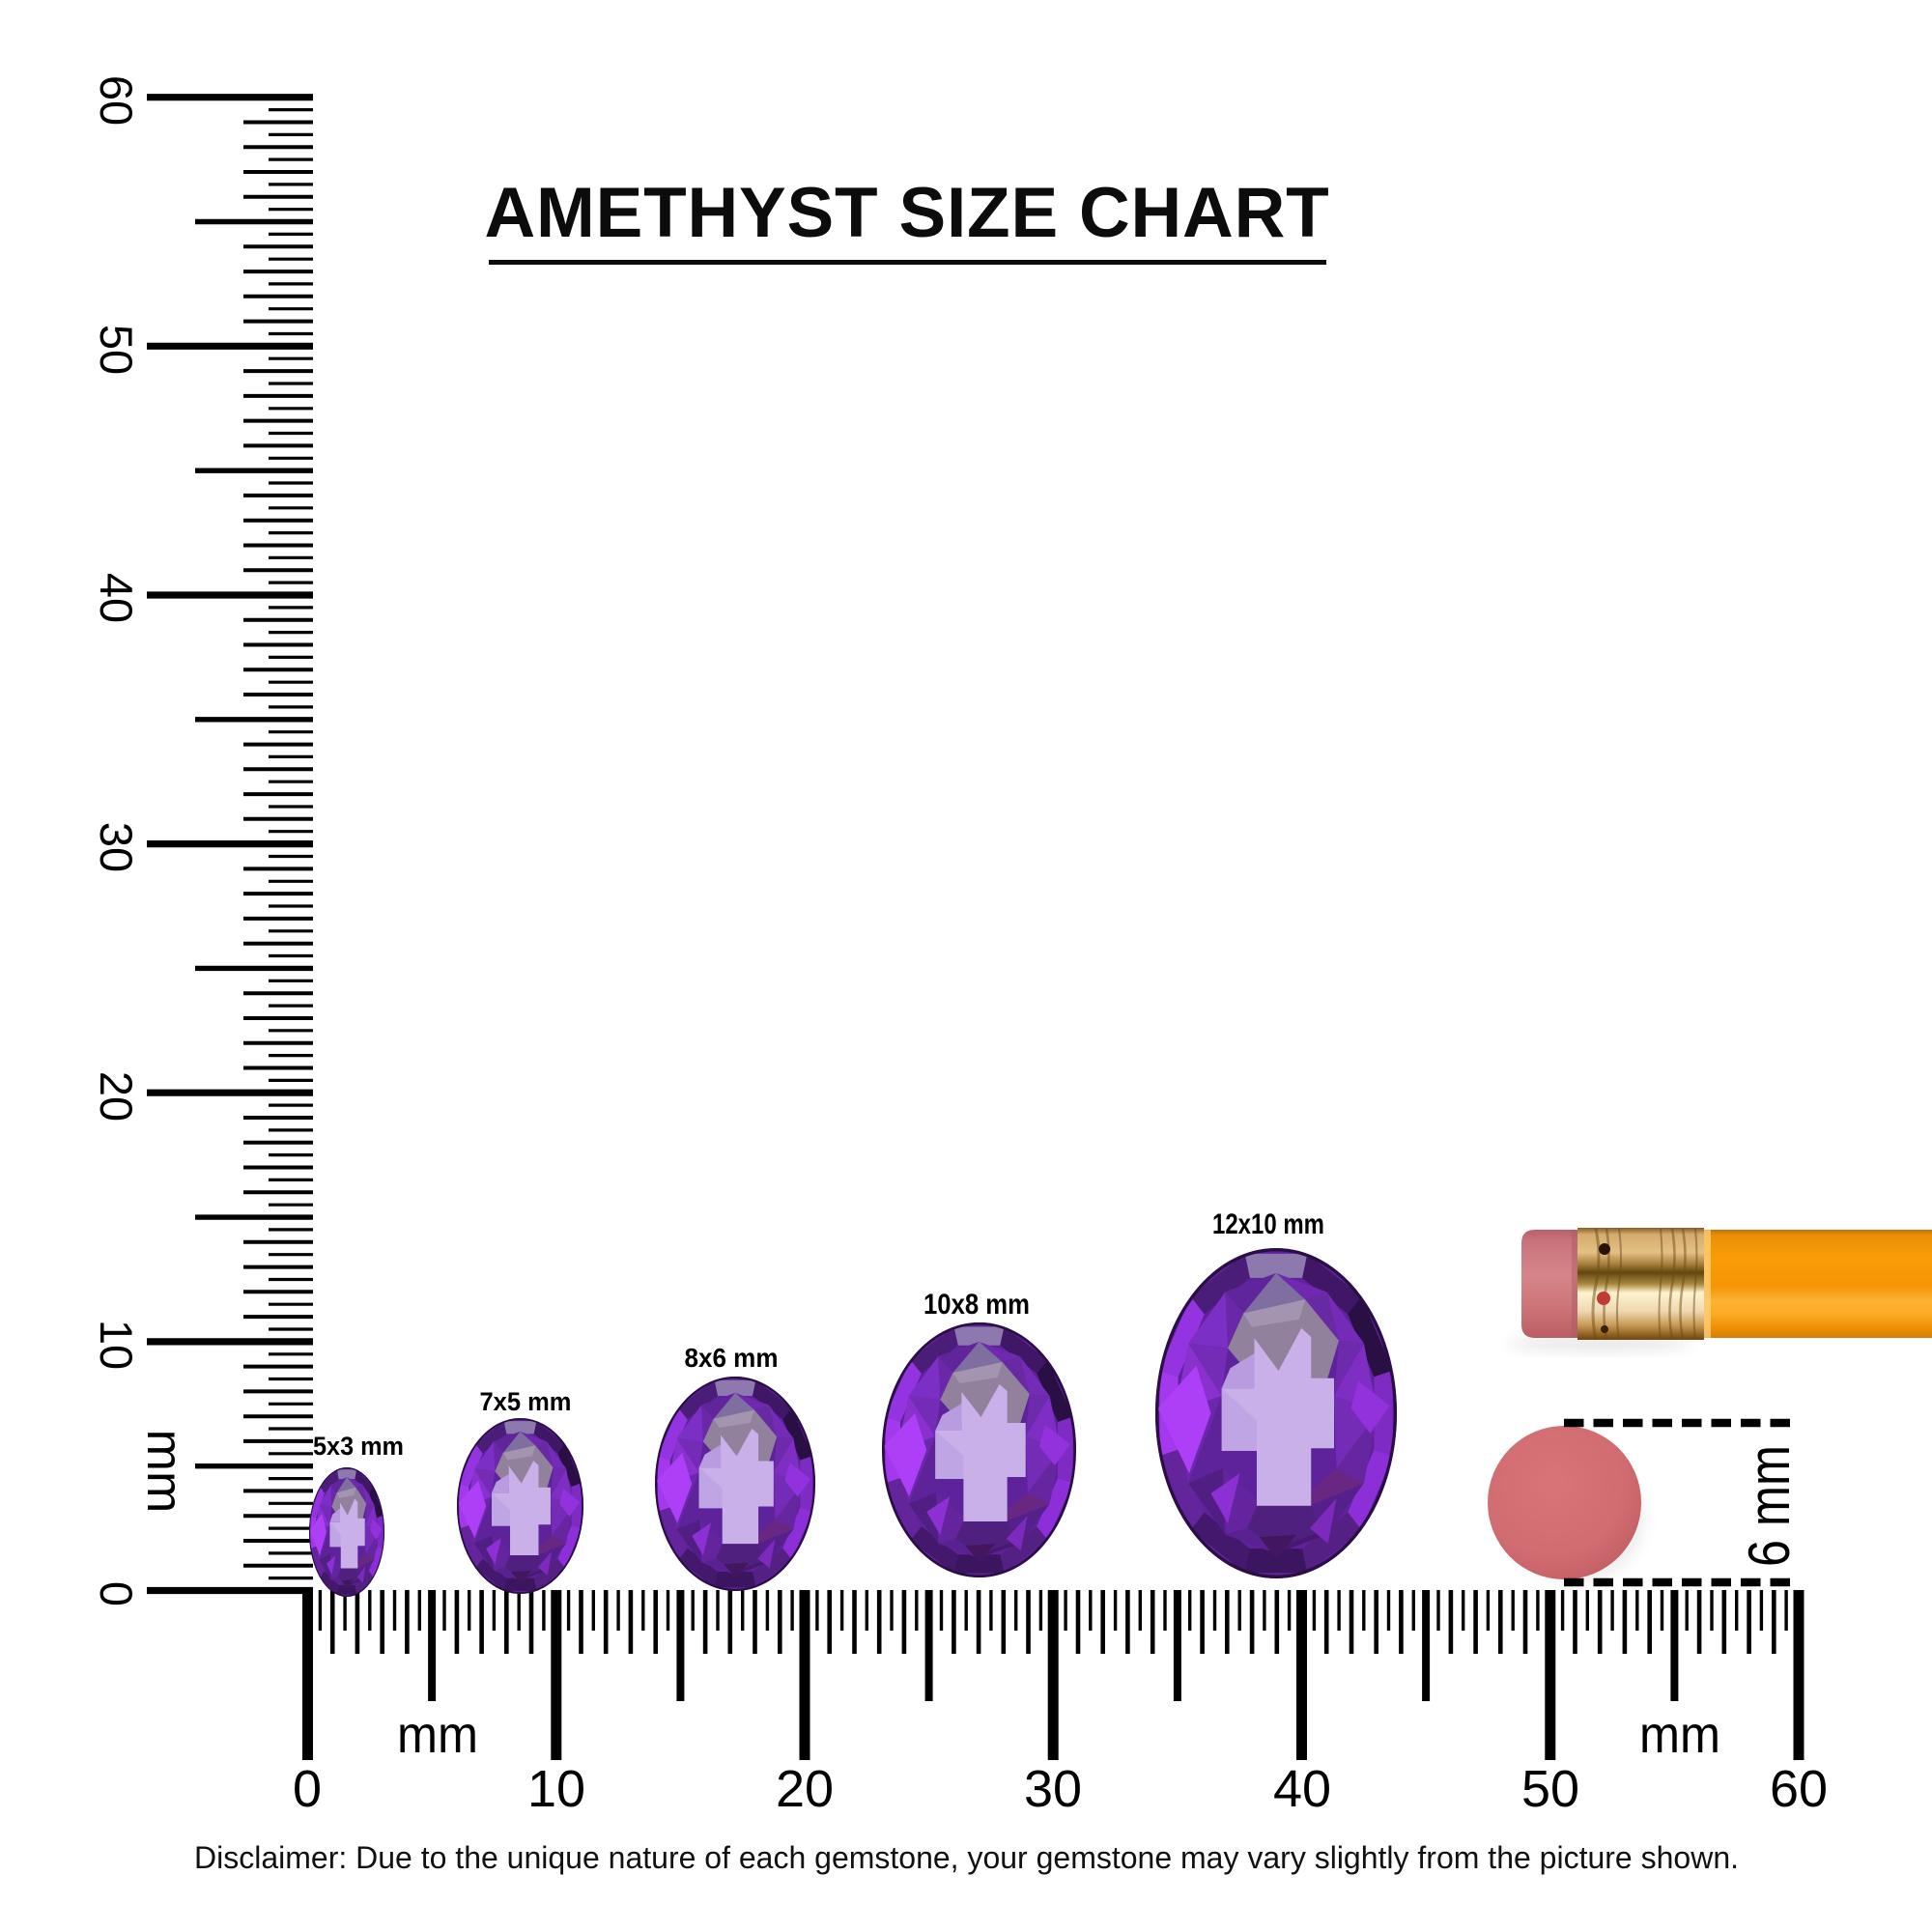 Image resolution: width=1932 pixels, height=1932 pixels. Describe the element at coordinates (976, 1305) in the screenshot. I see `svg-text: 10x8 mm` at that location.